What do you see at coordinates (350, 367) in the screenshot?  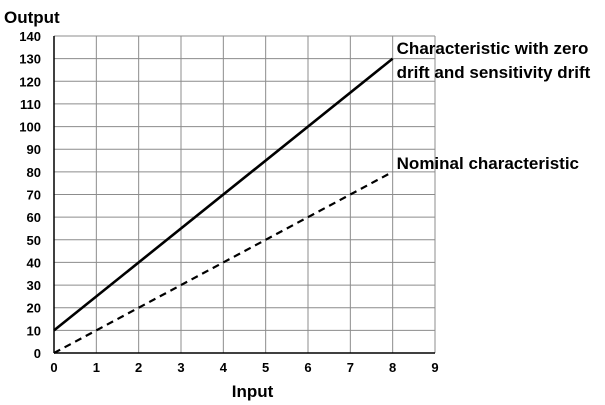 I see `x-tick-label: 7` at bounding box center [350, 367].